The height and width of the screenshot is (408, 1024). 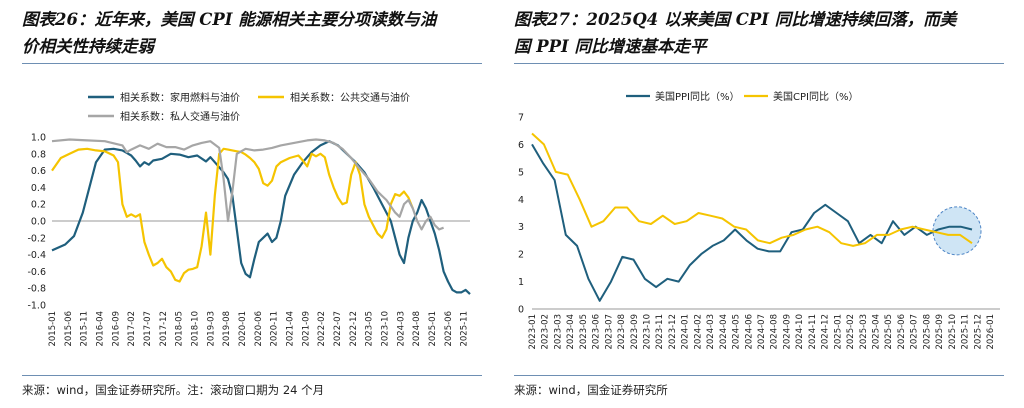 I want to click on y-tick-label: -0.6, so click(x=36, y=272).